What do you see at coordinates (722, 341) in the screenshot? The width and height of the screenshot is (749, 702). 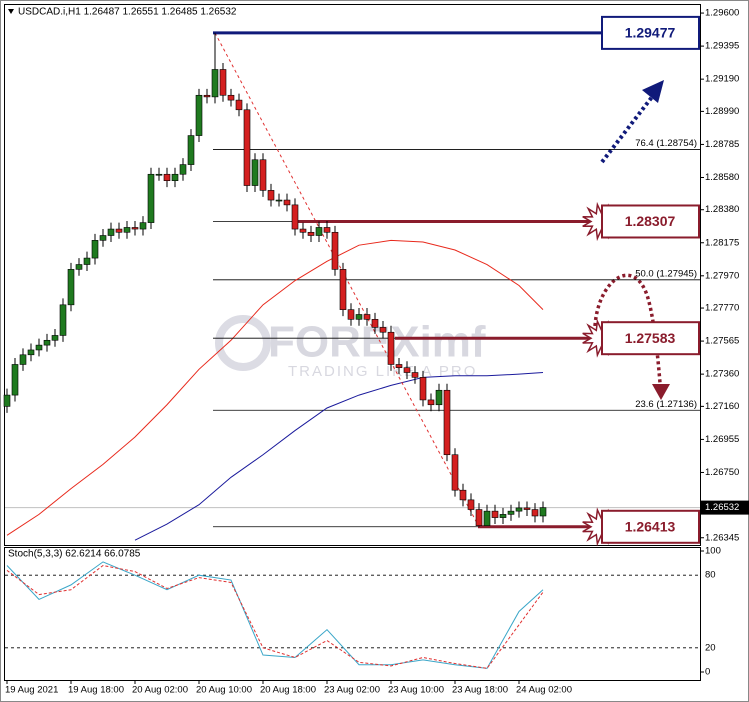 I see `y-tick-label: 1.27565` at bounding box center [722, 341].